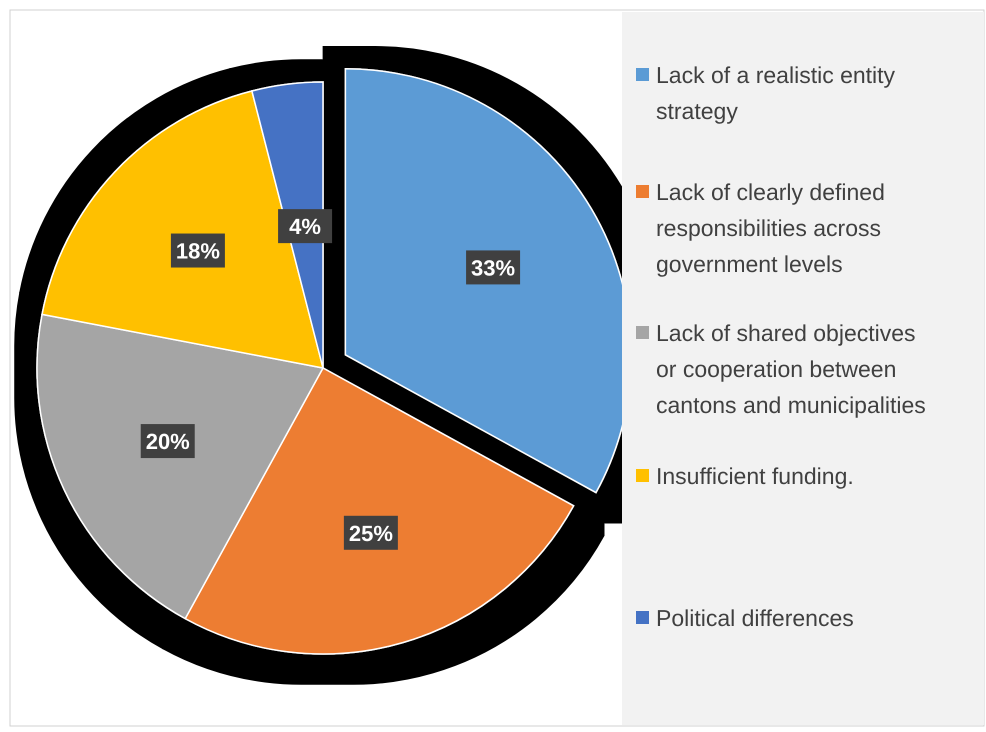  I want to click on legend-label: Lack of clearly defined responsibilities across government levels, so click(770, 228).